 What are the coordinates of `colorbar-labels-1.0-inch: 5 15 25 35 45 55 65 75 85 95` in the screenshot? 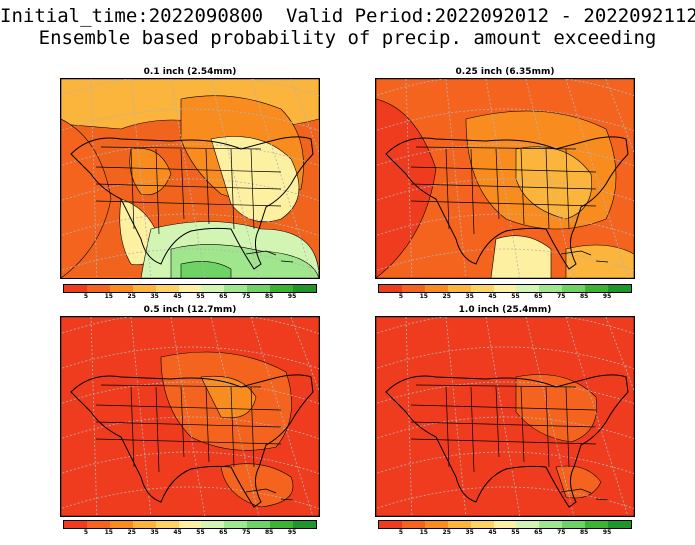 It's located at (504, 533).